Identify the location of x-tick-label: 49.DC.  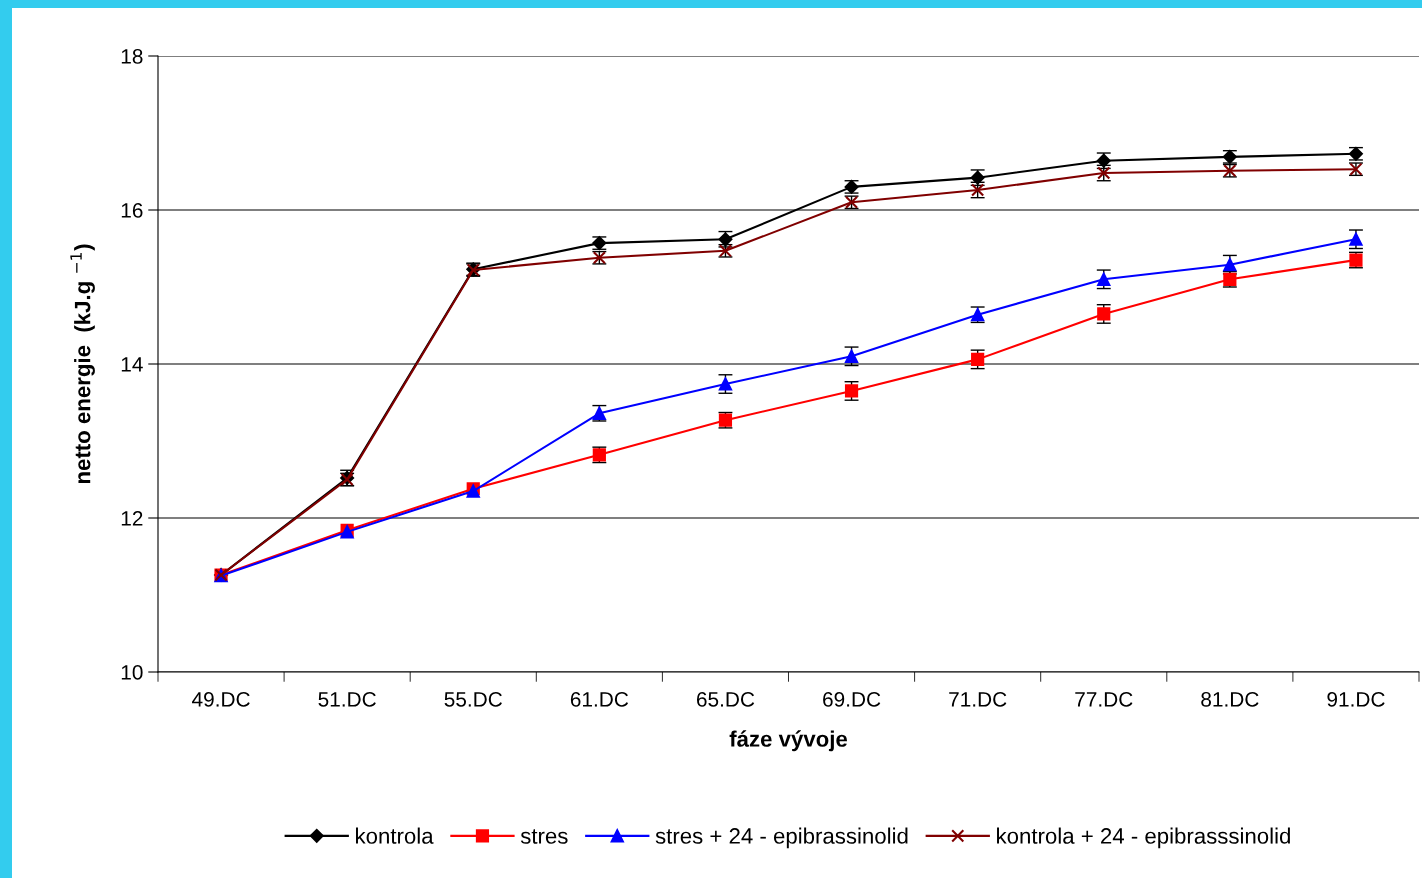
(221, 699).